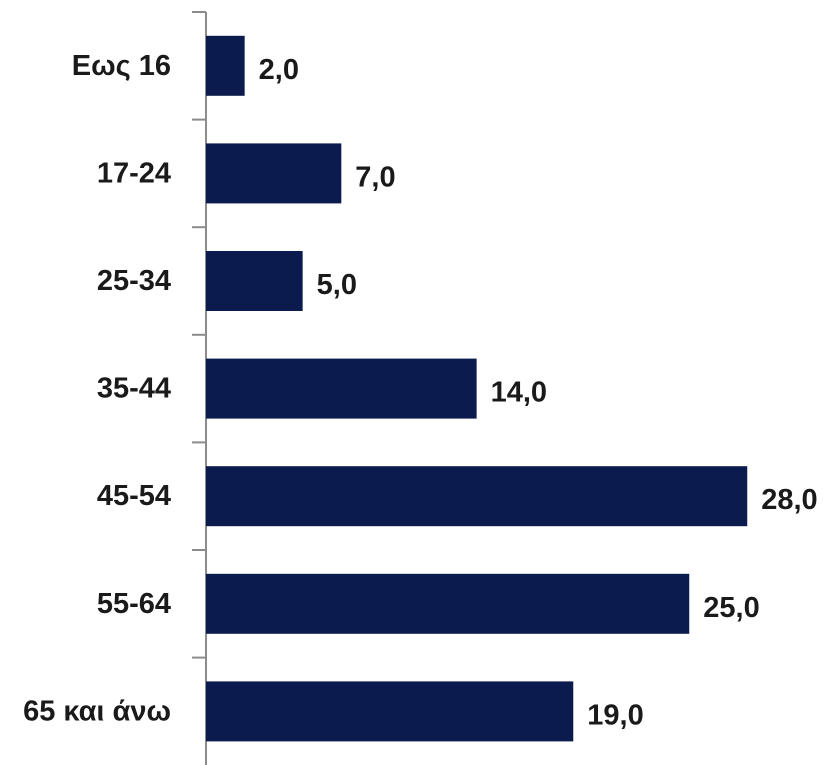 Image resolution: width=827 pixels, height=765 pixels. Describe the element at coordinates (134, 173) in the screenshot. I see `category-label: 17-24` at that location.